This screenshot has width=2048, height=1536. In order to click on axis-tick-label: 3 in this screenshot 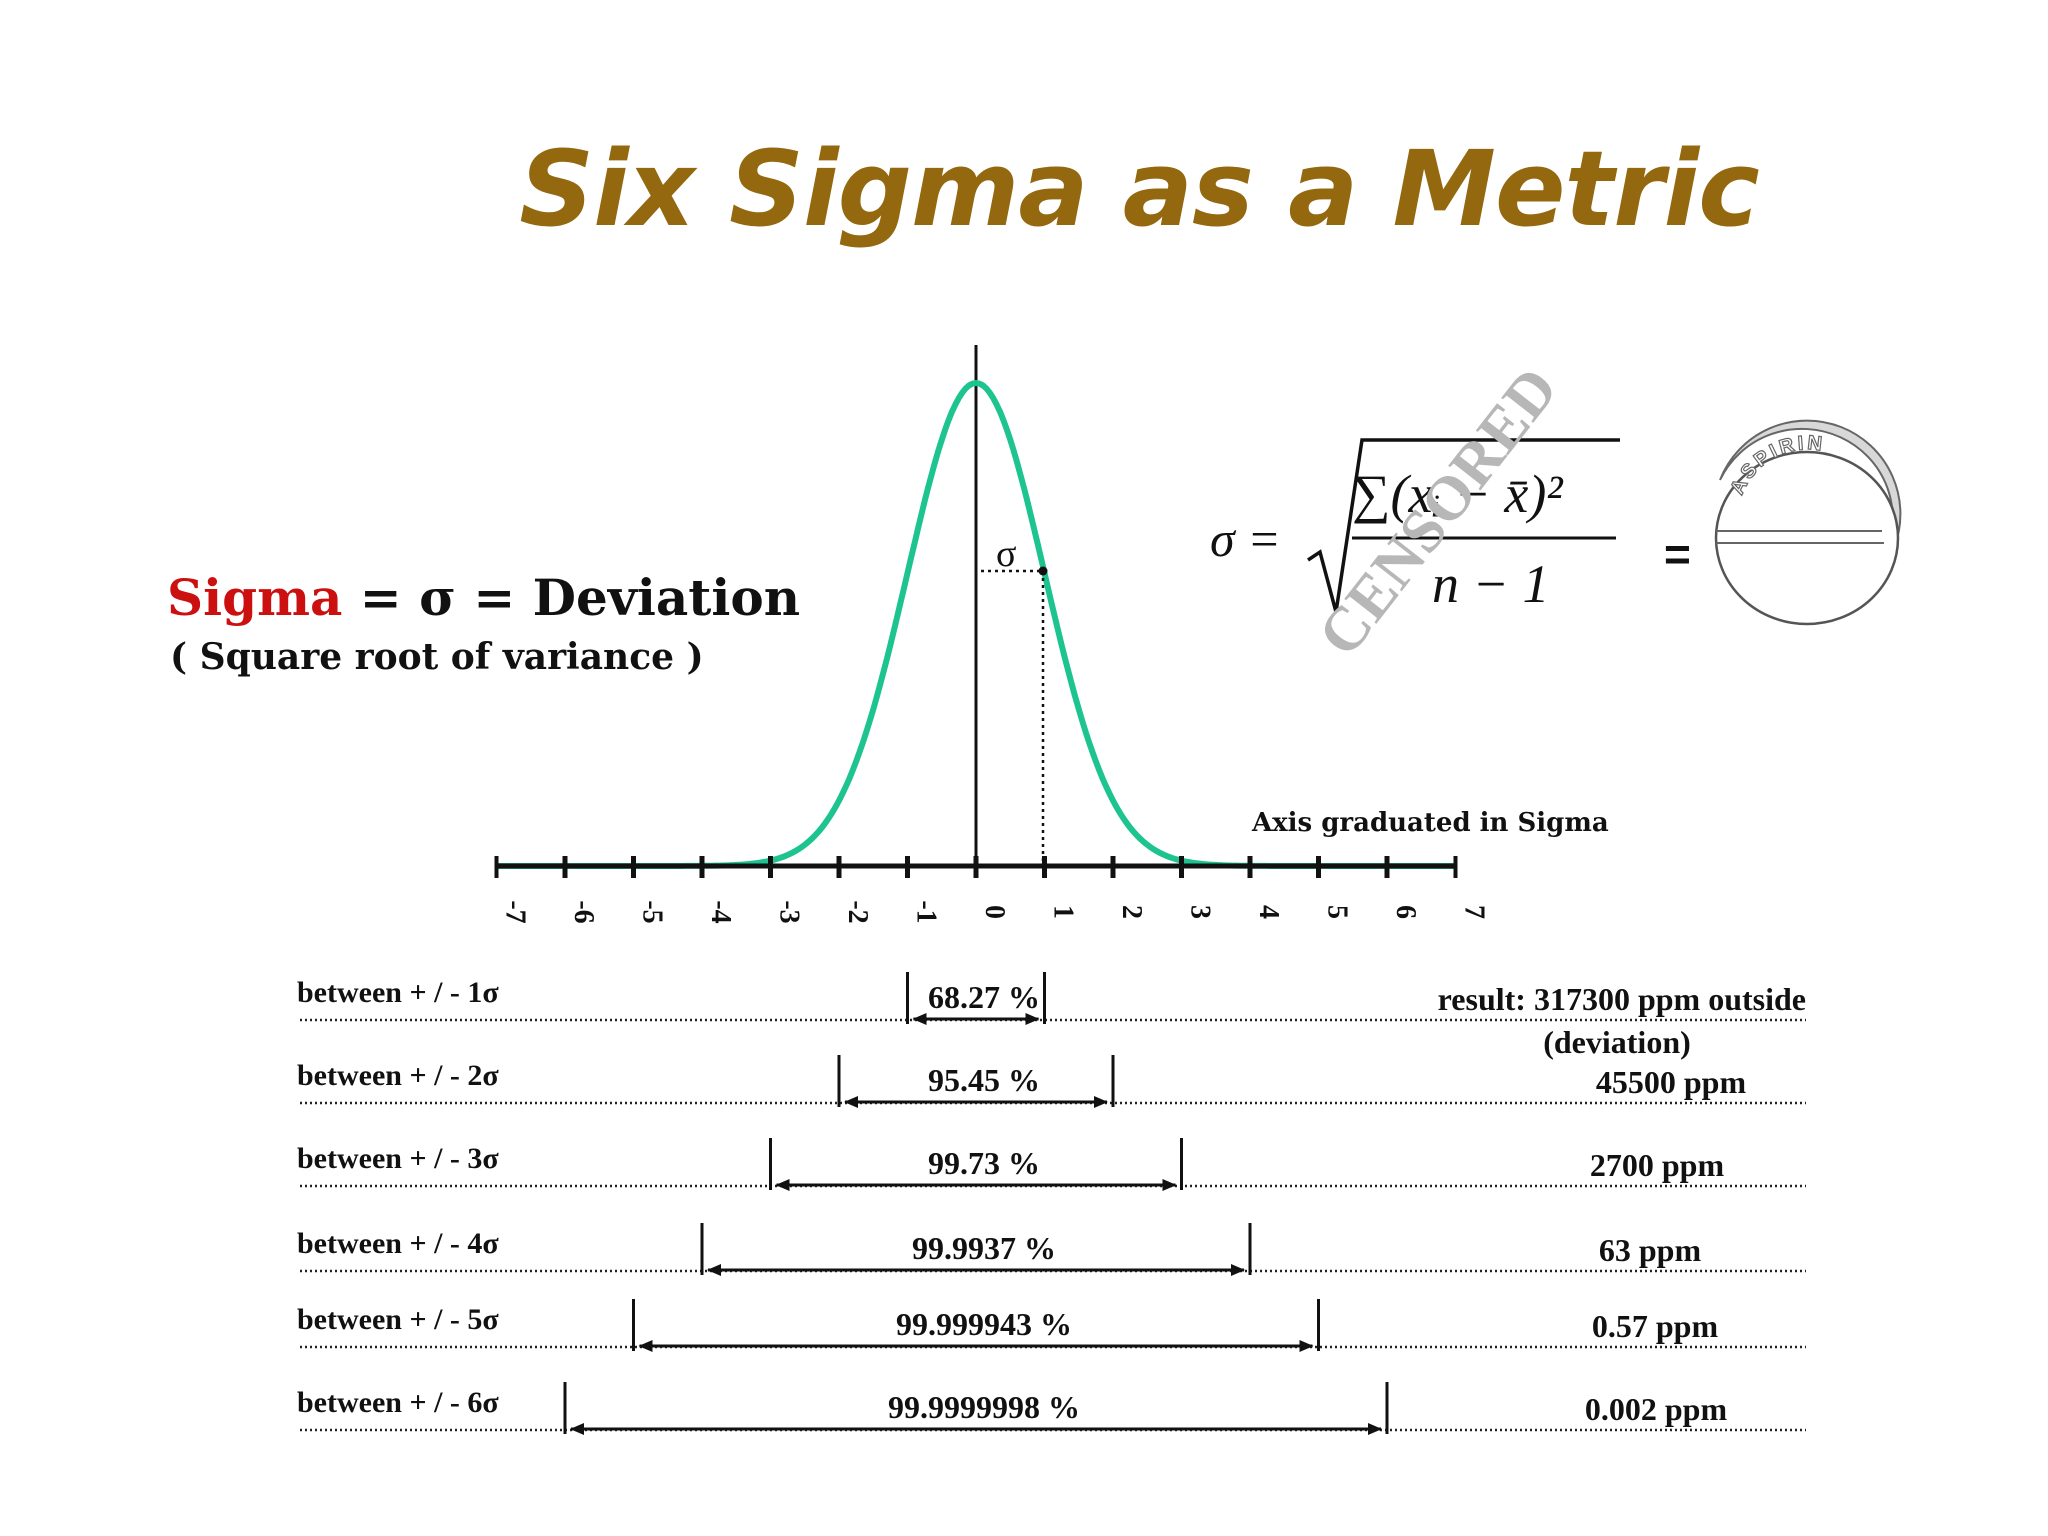, I will do `click(1200, 912)`.